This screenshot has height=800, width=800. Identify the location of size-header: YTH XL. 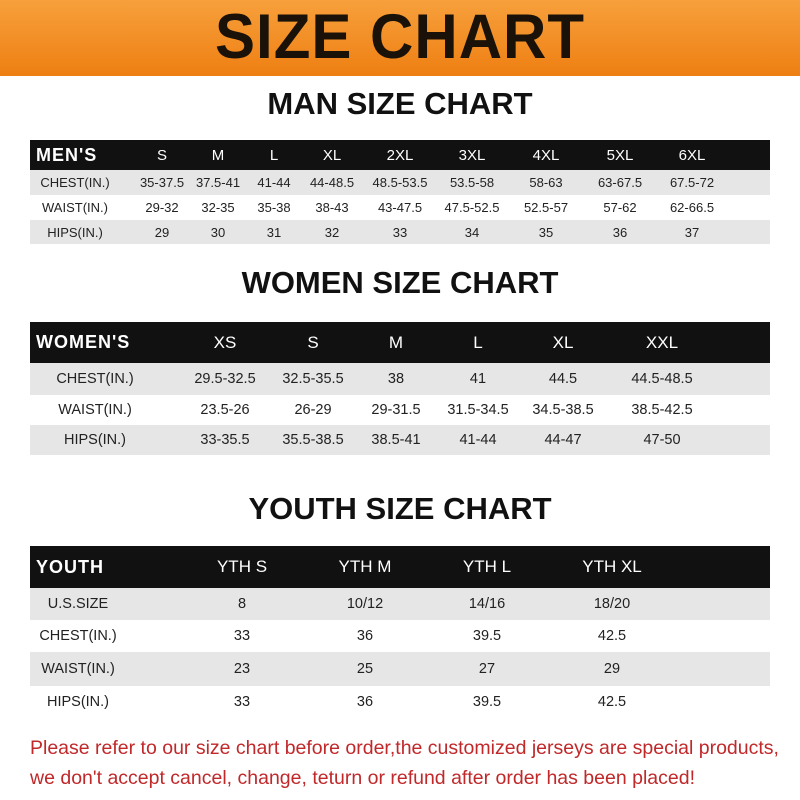
(612, 566).